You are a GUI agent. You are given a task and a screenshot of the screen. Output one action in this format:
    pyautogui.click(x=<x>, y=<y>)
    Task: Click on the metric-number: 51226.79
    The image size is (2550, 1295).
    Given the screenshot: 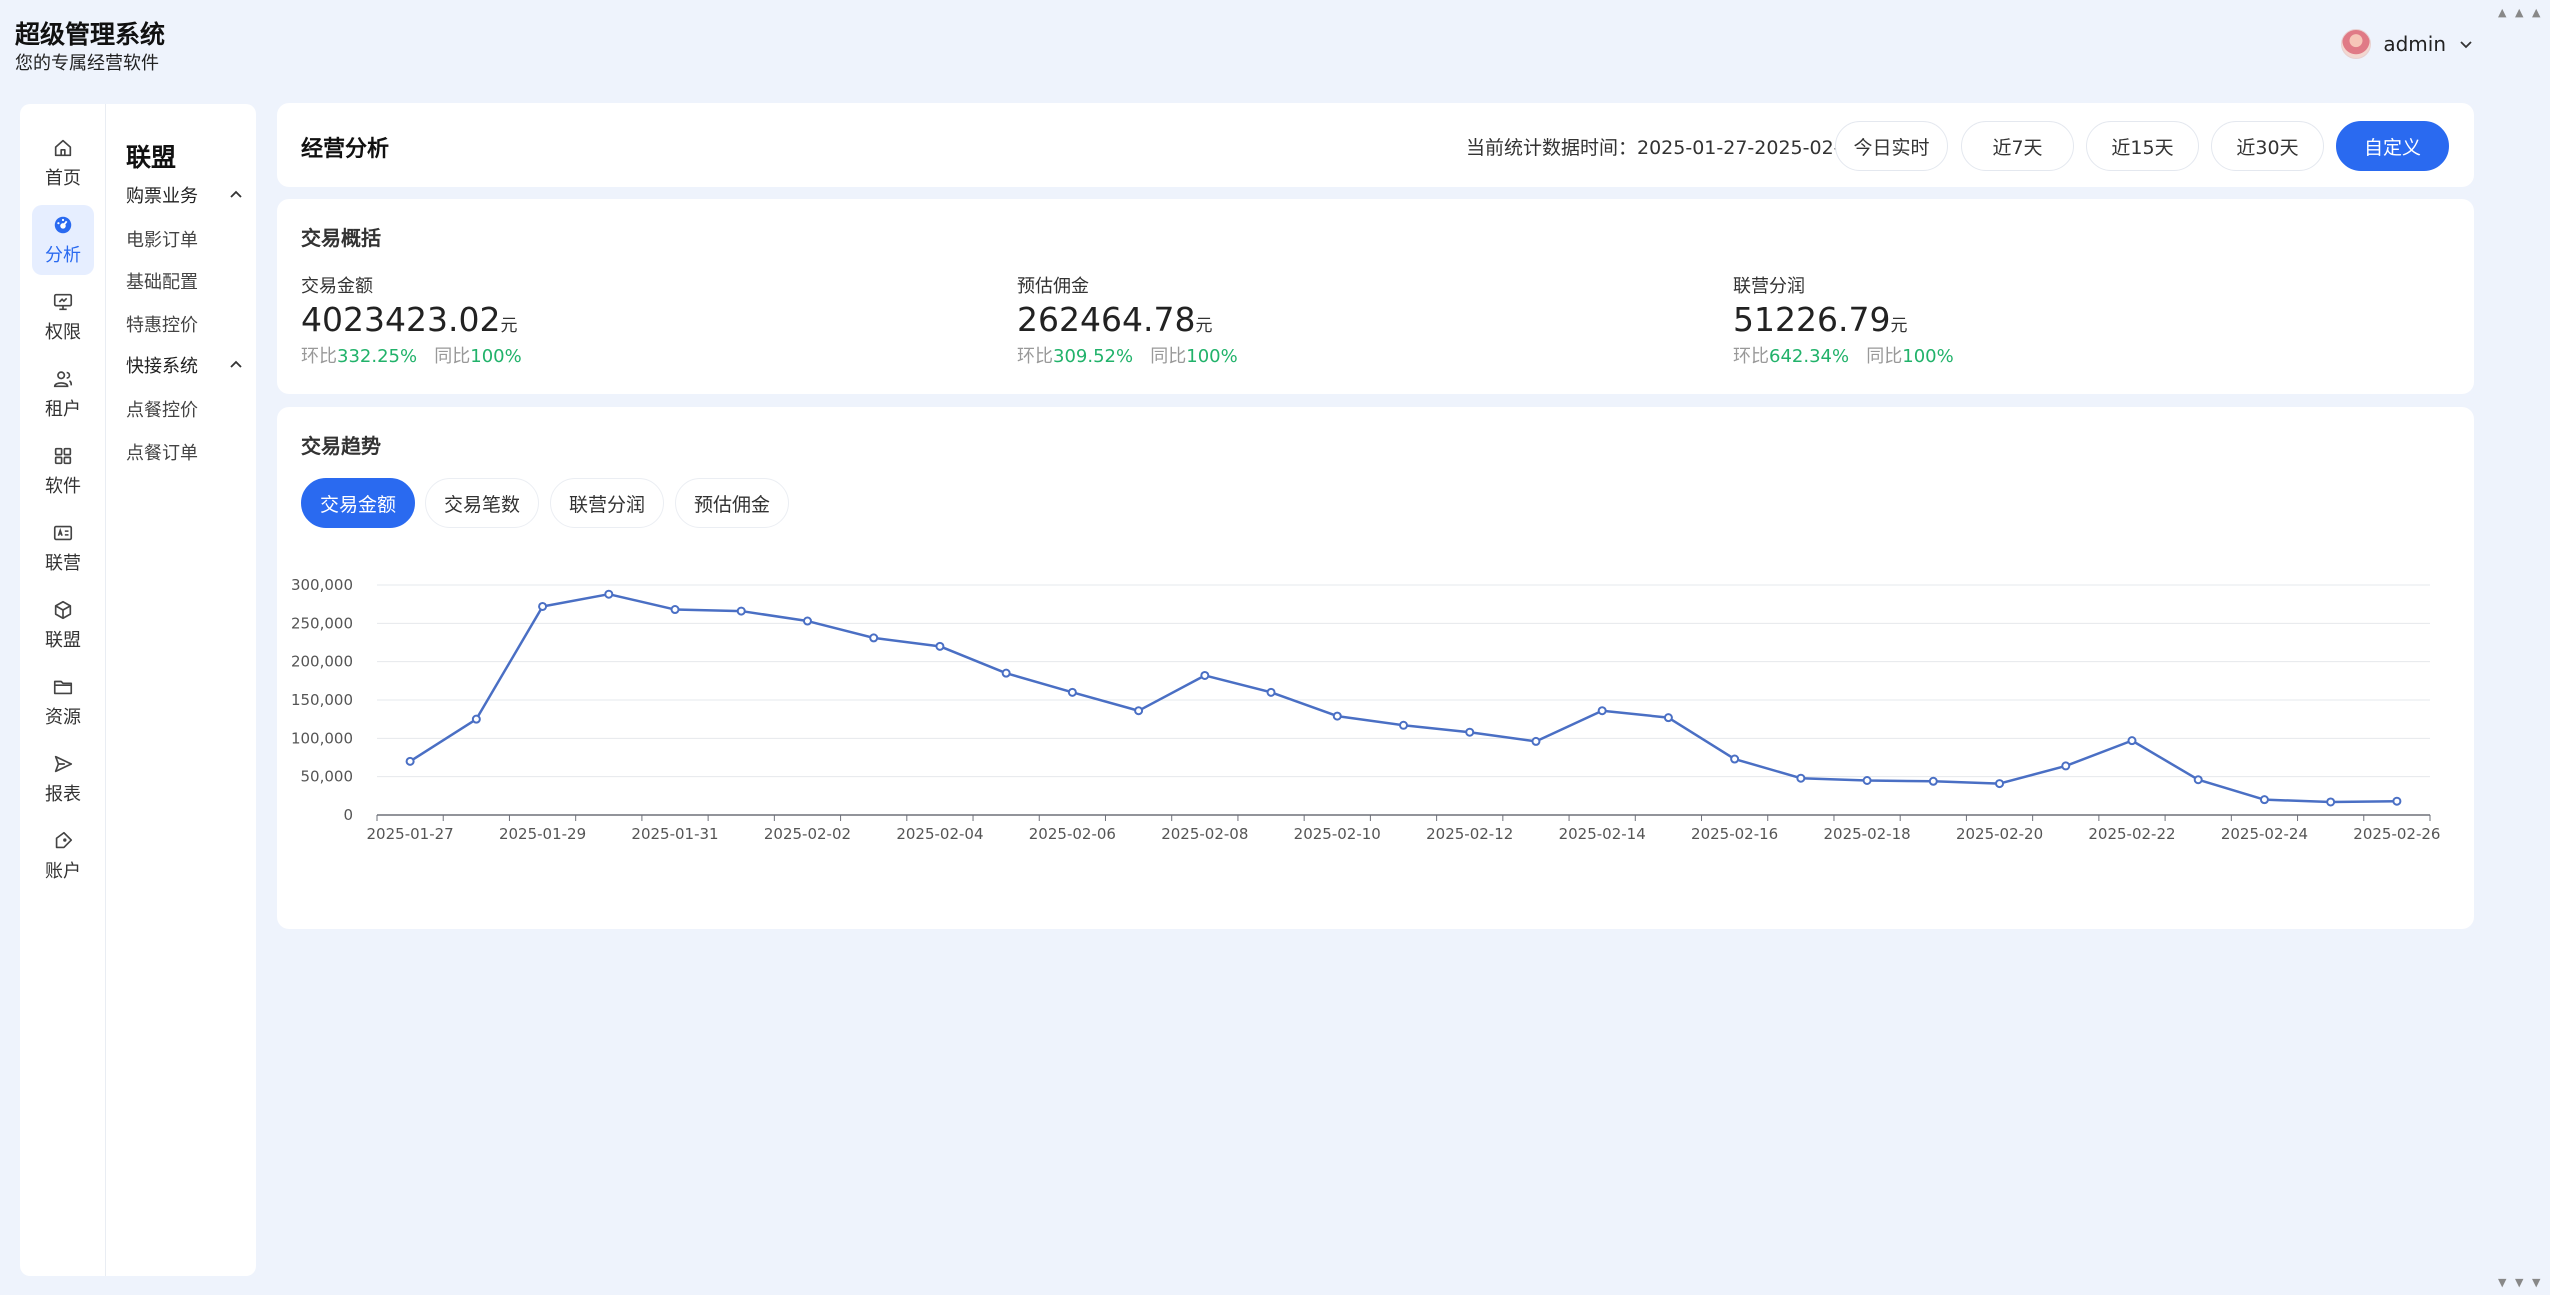 What is the action you would take?
    pyautogui.click(x=1812, y=319)
    